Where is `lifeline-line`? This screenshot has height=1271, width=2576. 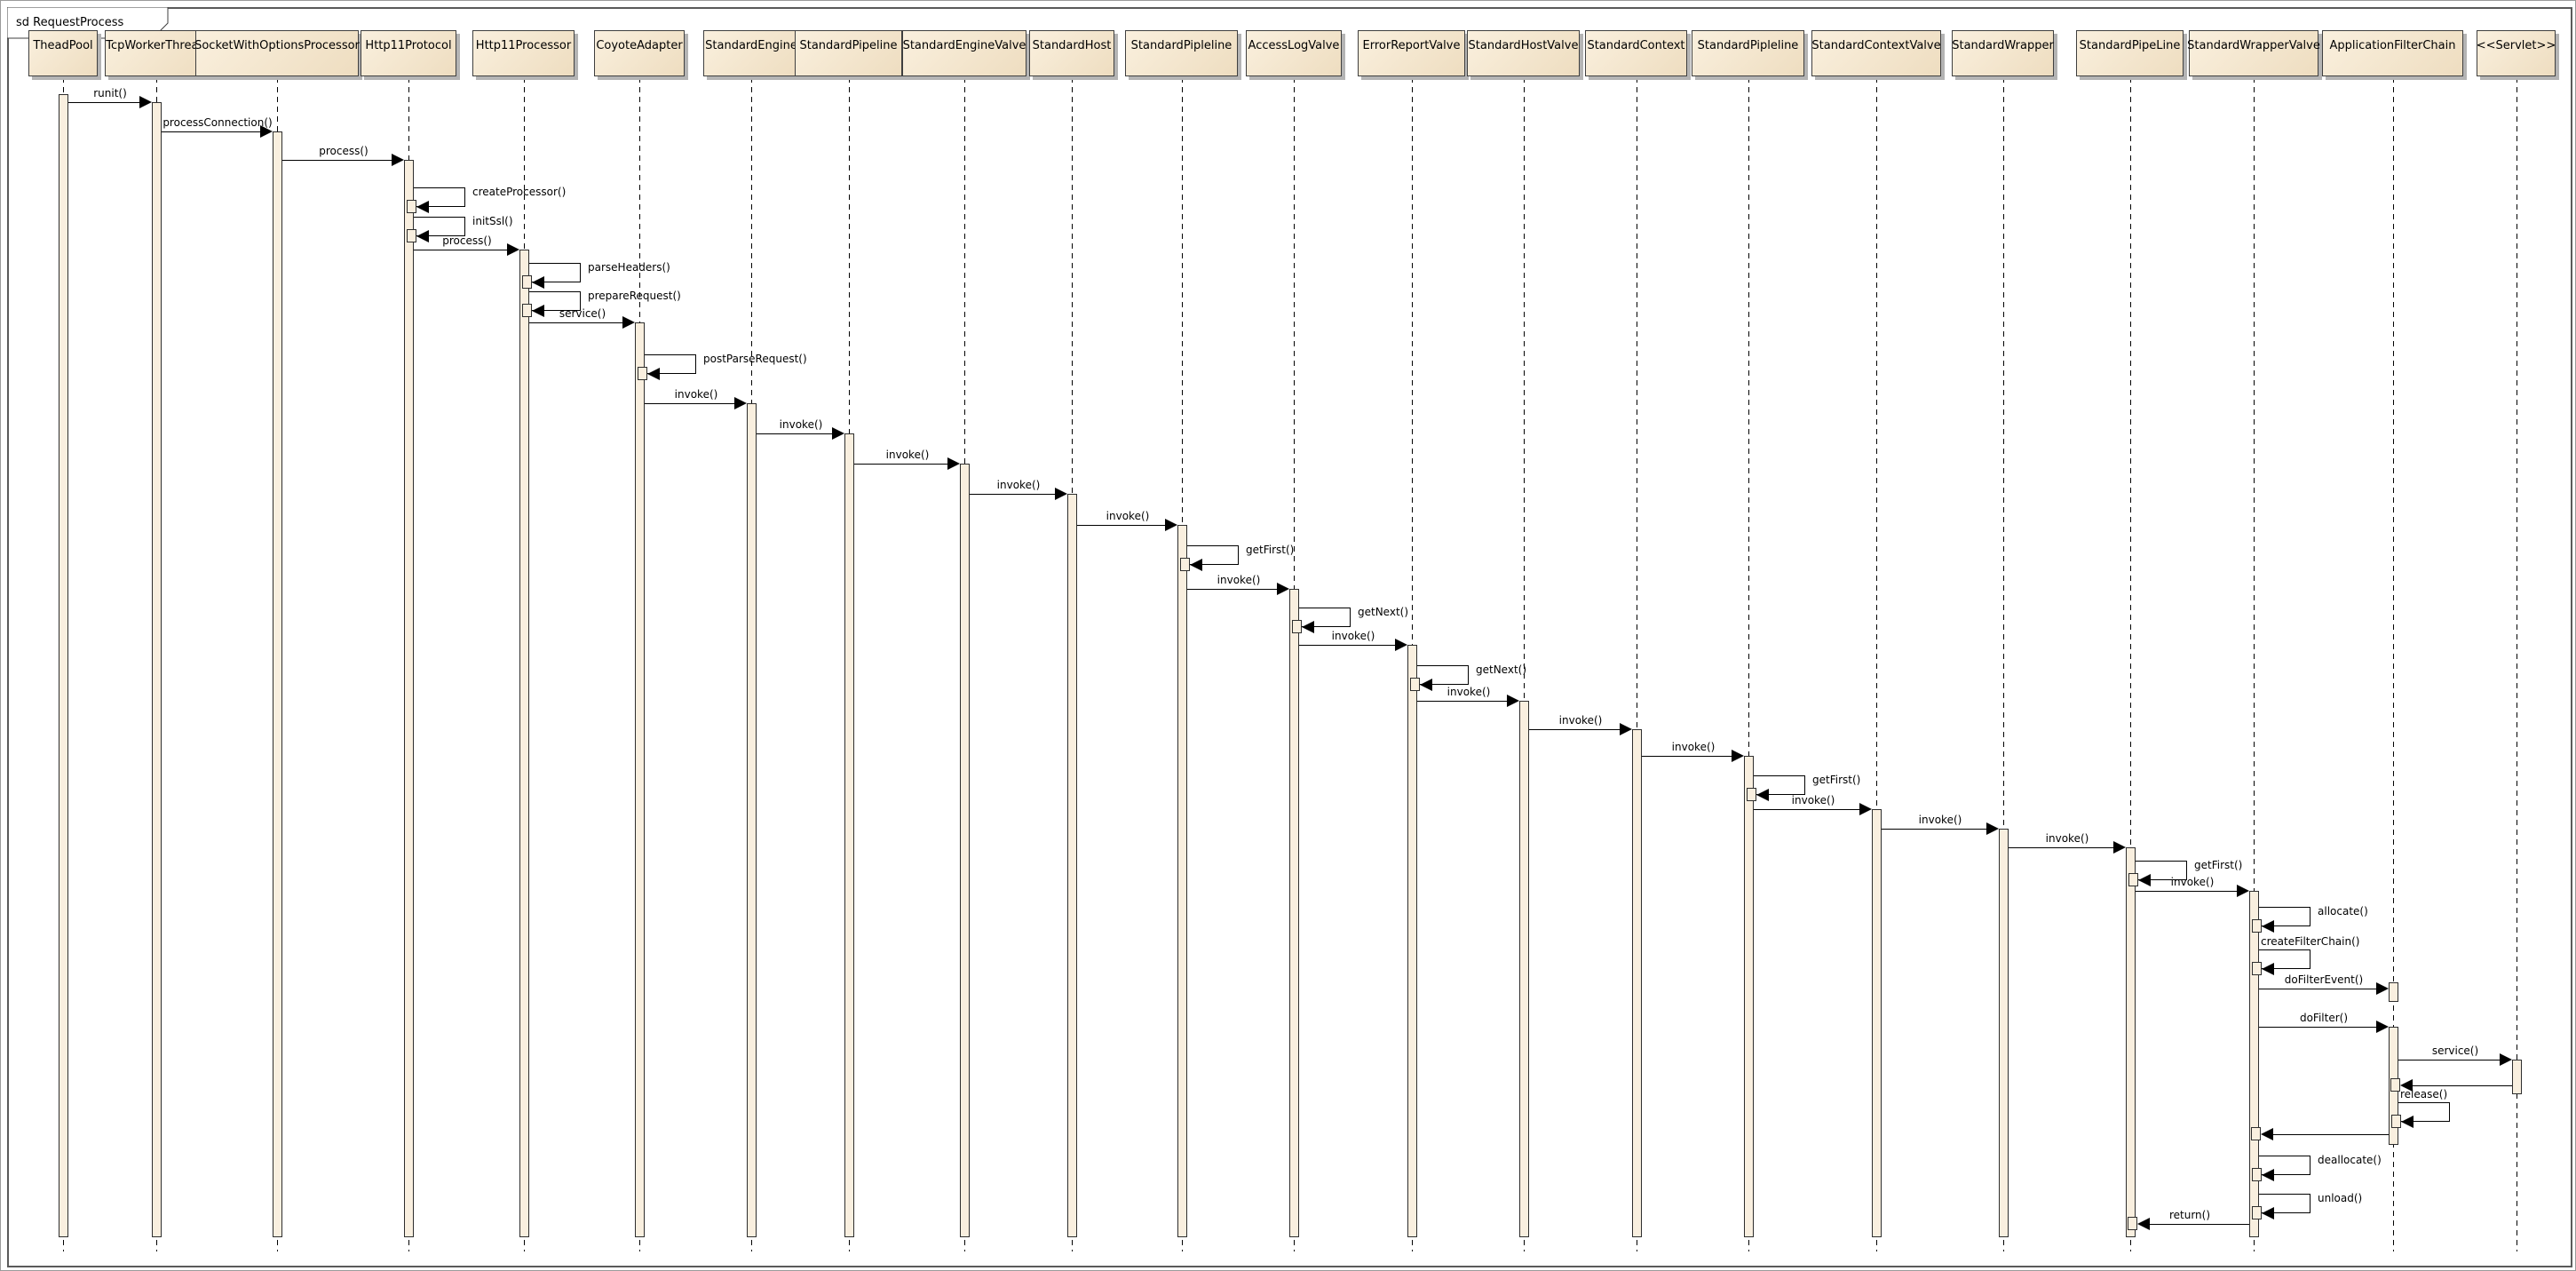 lifeline-line is located at coordinates (2255, 664).